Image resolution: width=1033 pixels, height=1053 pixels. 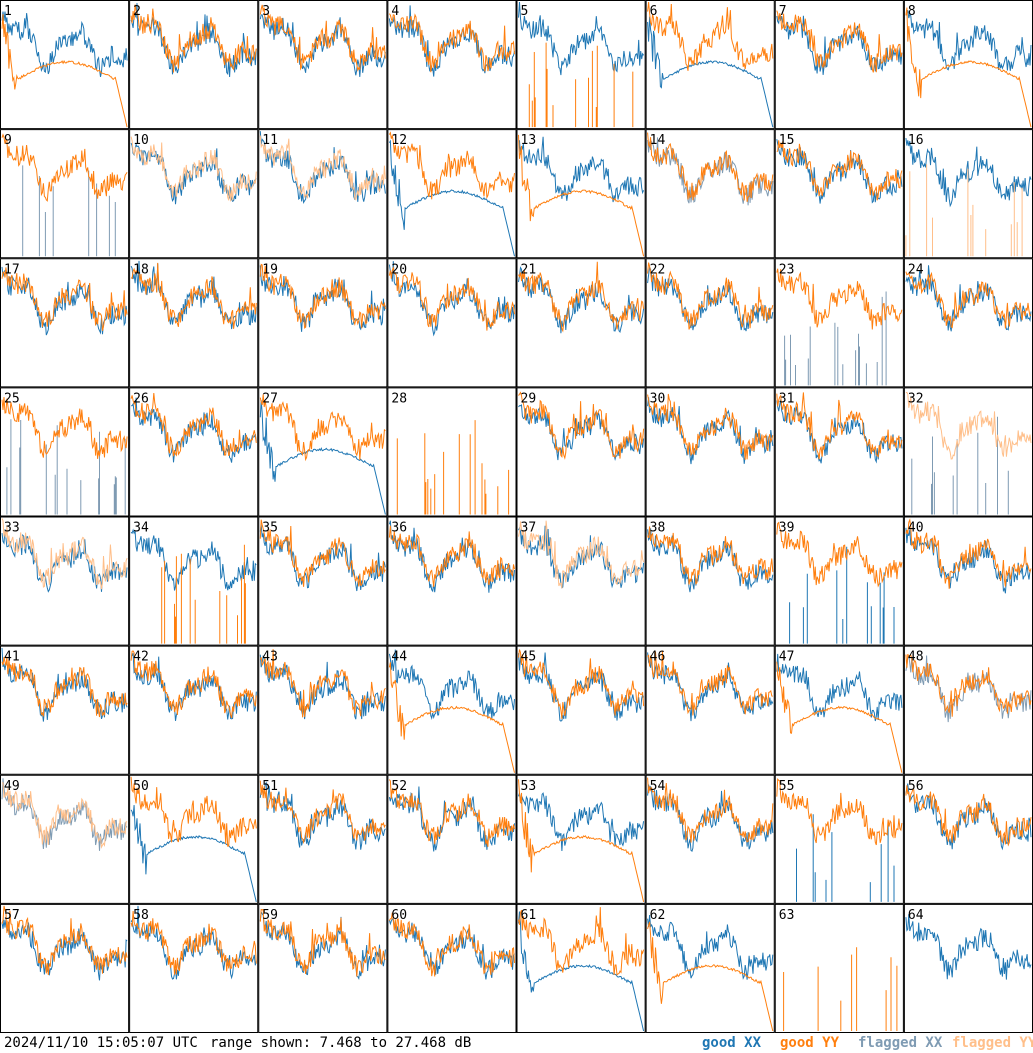 I want to click on antenna-panel-27: 27, so click(x=323, y=452).